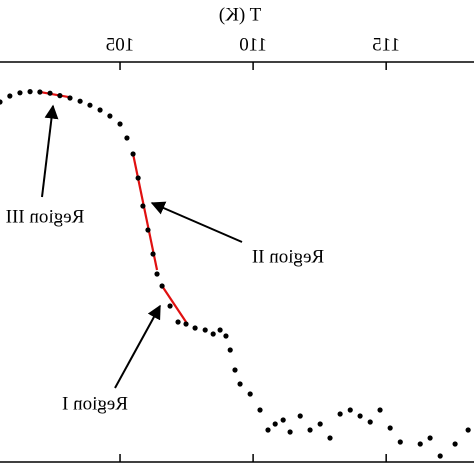  What do you see at coordinates (95, 403) in the screenshot?
I see `annotation: Region I` at bounding box center [95, 403].